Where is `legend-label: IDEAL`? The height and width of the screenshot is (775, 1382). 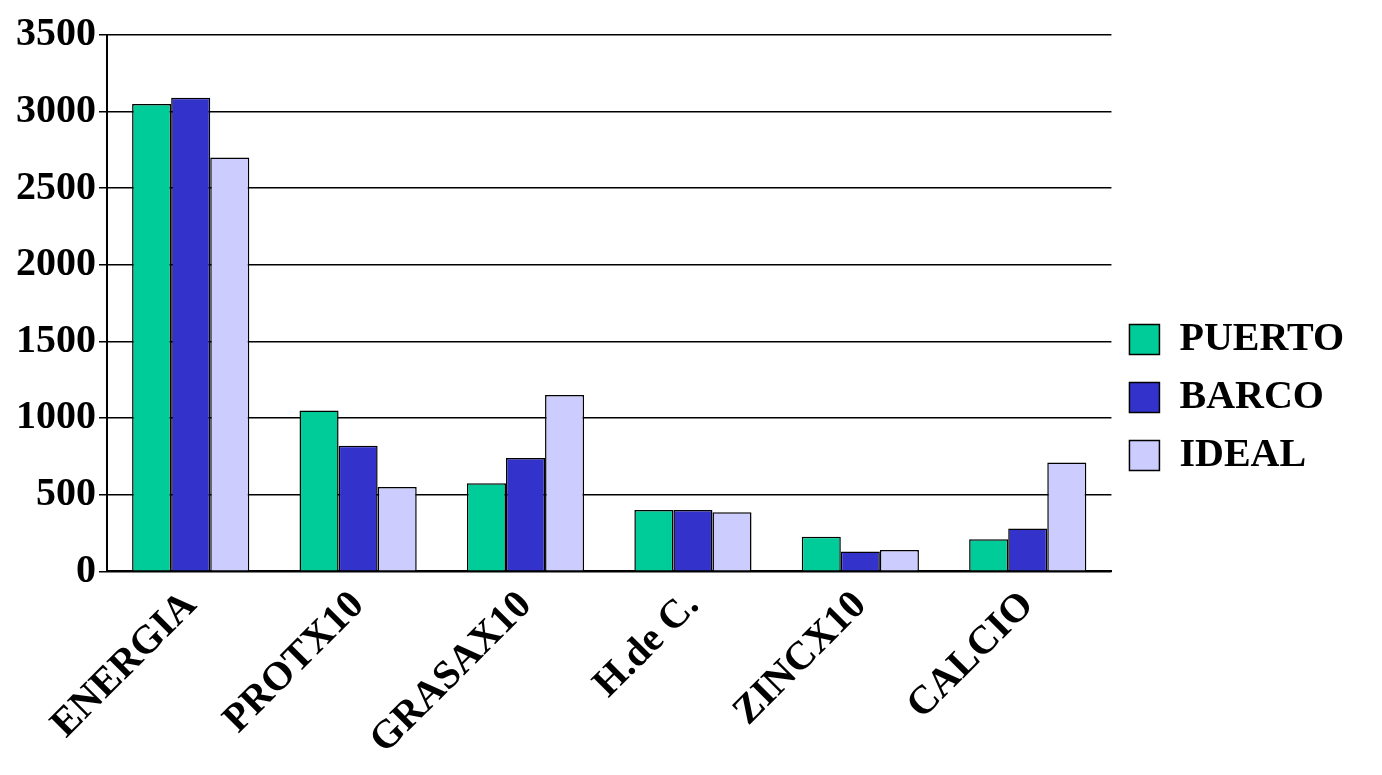 legend-label: IDEAL is located at coordinates (1243, 452).